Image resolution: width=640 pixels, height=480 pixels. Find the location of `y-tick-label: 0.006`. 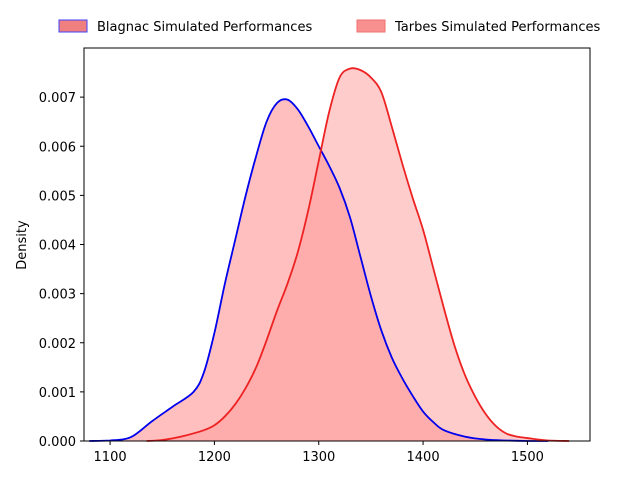

y-tick-label: 0.006 is located at coordinates (57, 147).